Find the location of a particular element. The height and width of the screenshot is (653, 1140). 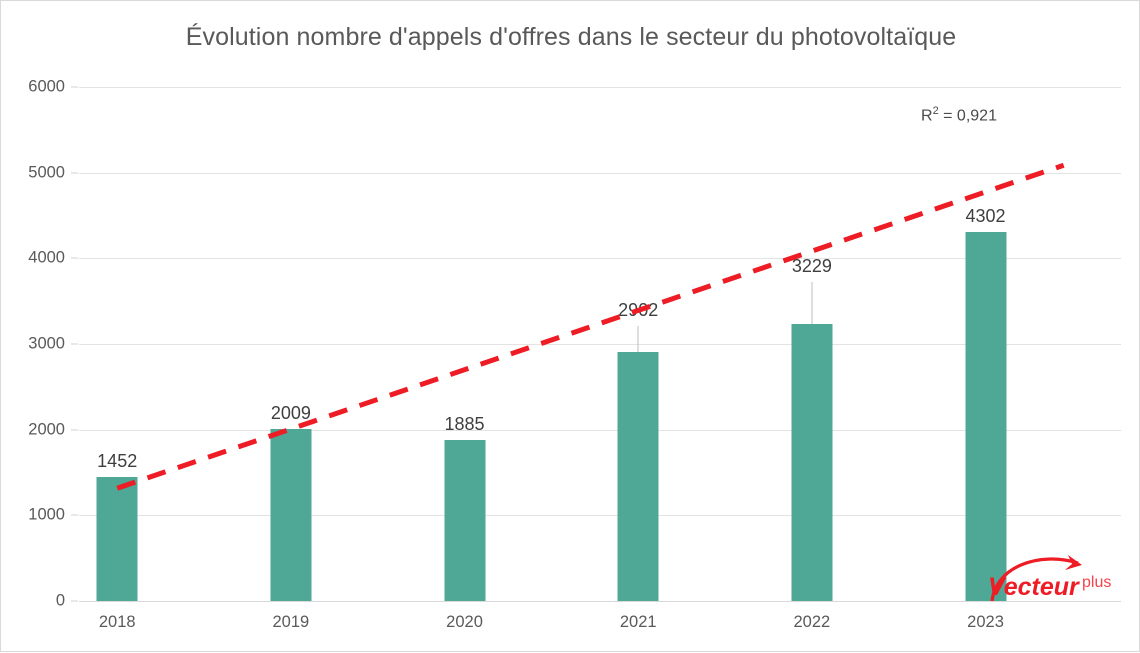

data-label-2020: 1885 is located at coordinates (464, 423).